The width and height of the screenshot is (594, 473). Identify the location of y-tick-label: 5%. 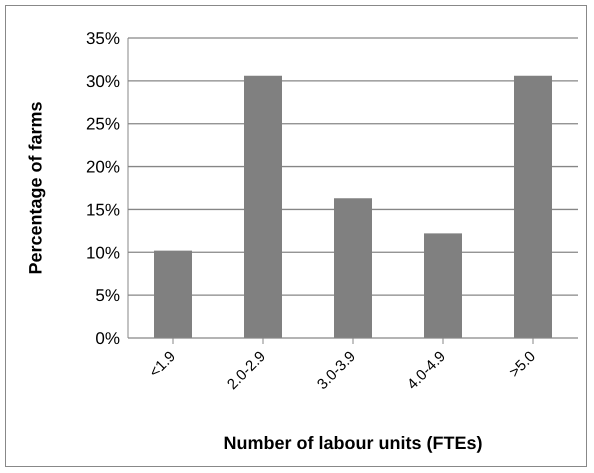
(107, 296).